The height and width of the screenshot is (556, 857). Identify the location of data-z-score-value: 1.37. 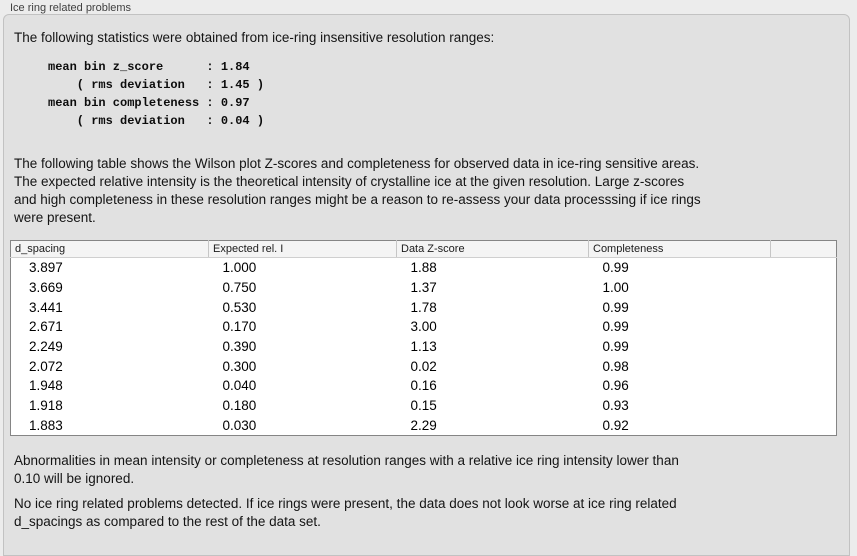
(423, 288).